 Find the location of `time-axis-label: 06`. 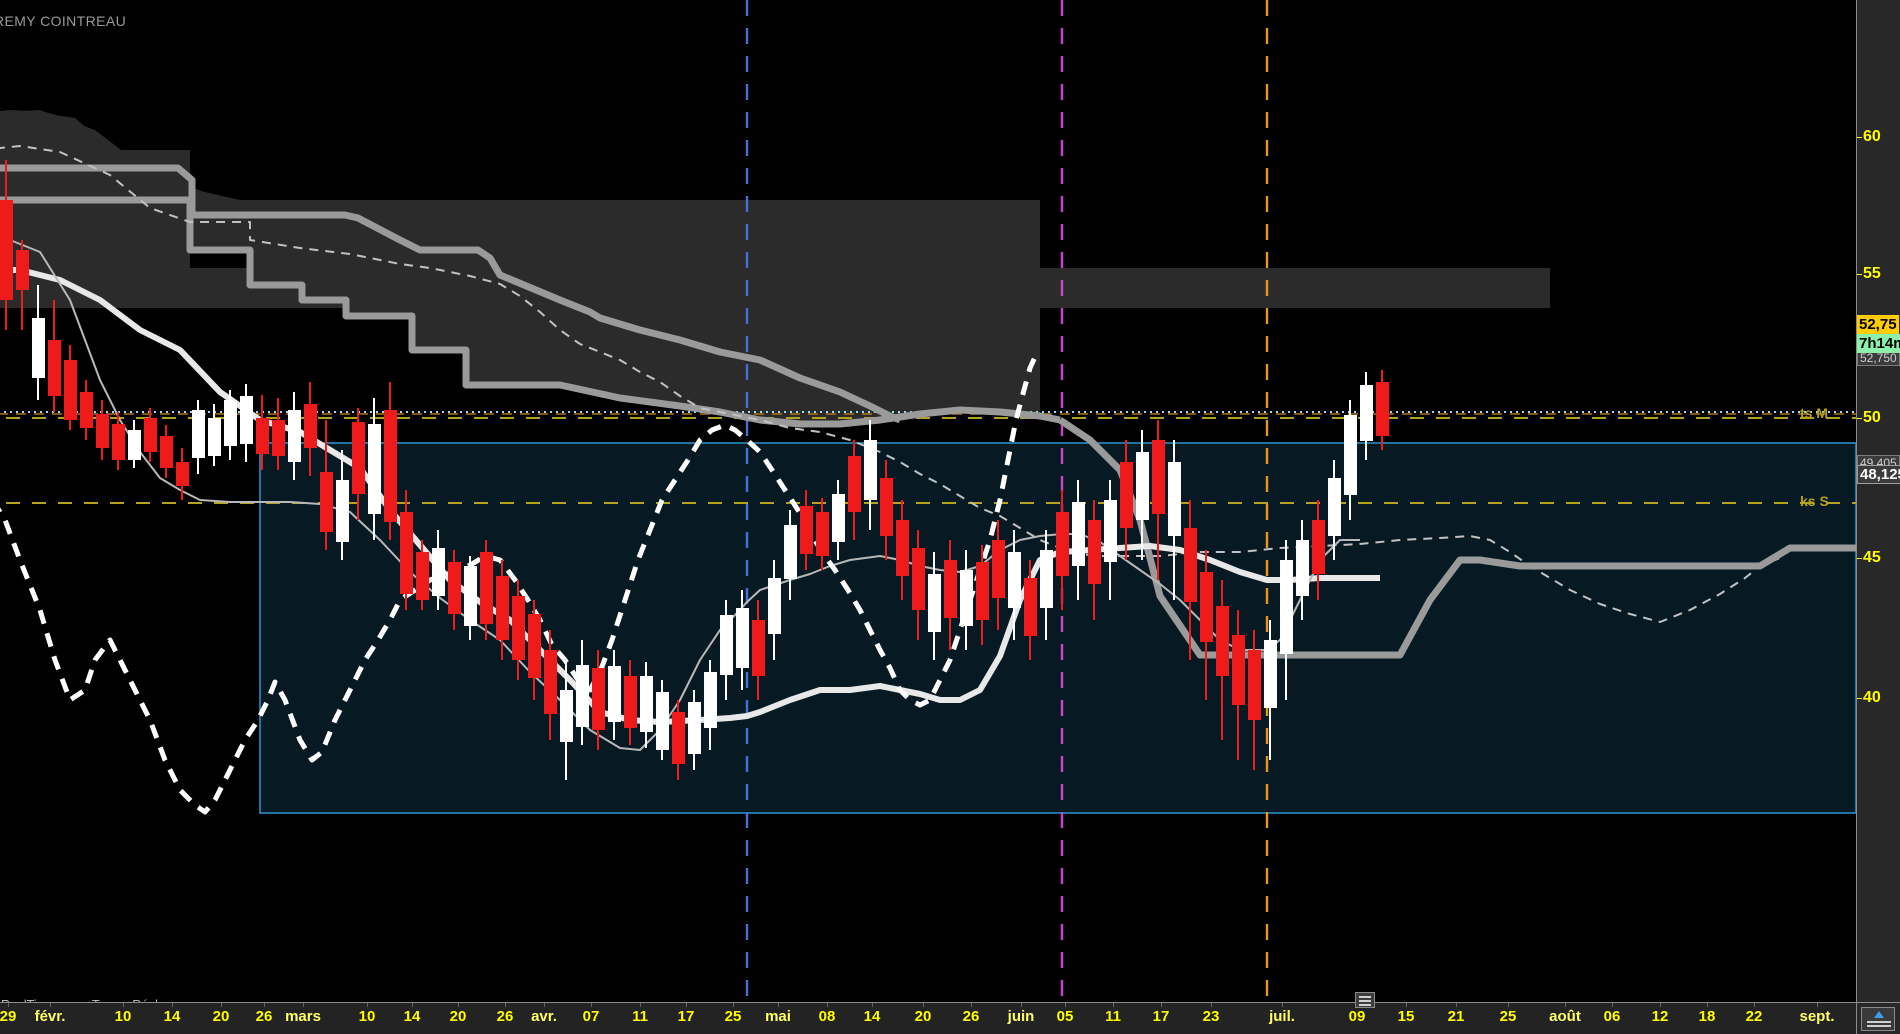

time-axis-label: 06 is located at coordinates (1612, 1016).